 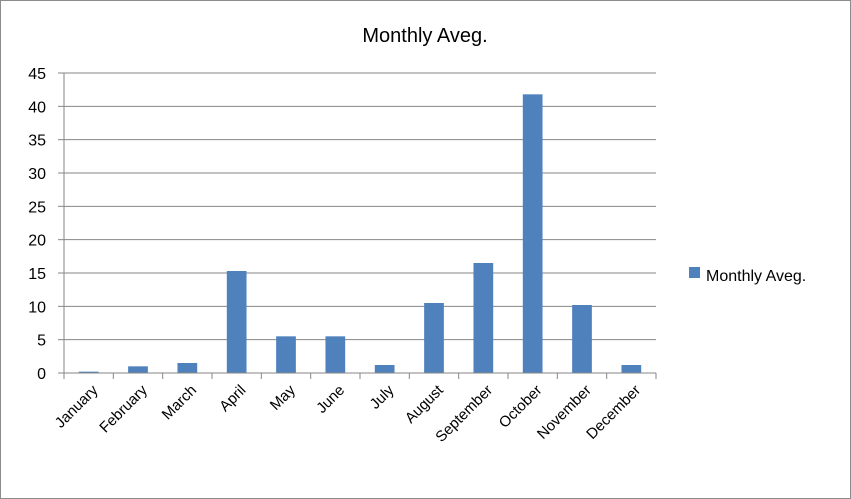 What do you see at coordinates (41, 374) in the screenshot?
I see `y-tick-label: 0` at bounding box center [41, 374].